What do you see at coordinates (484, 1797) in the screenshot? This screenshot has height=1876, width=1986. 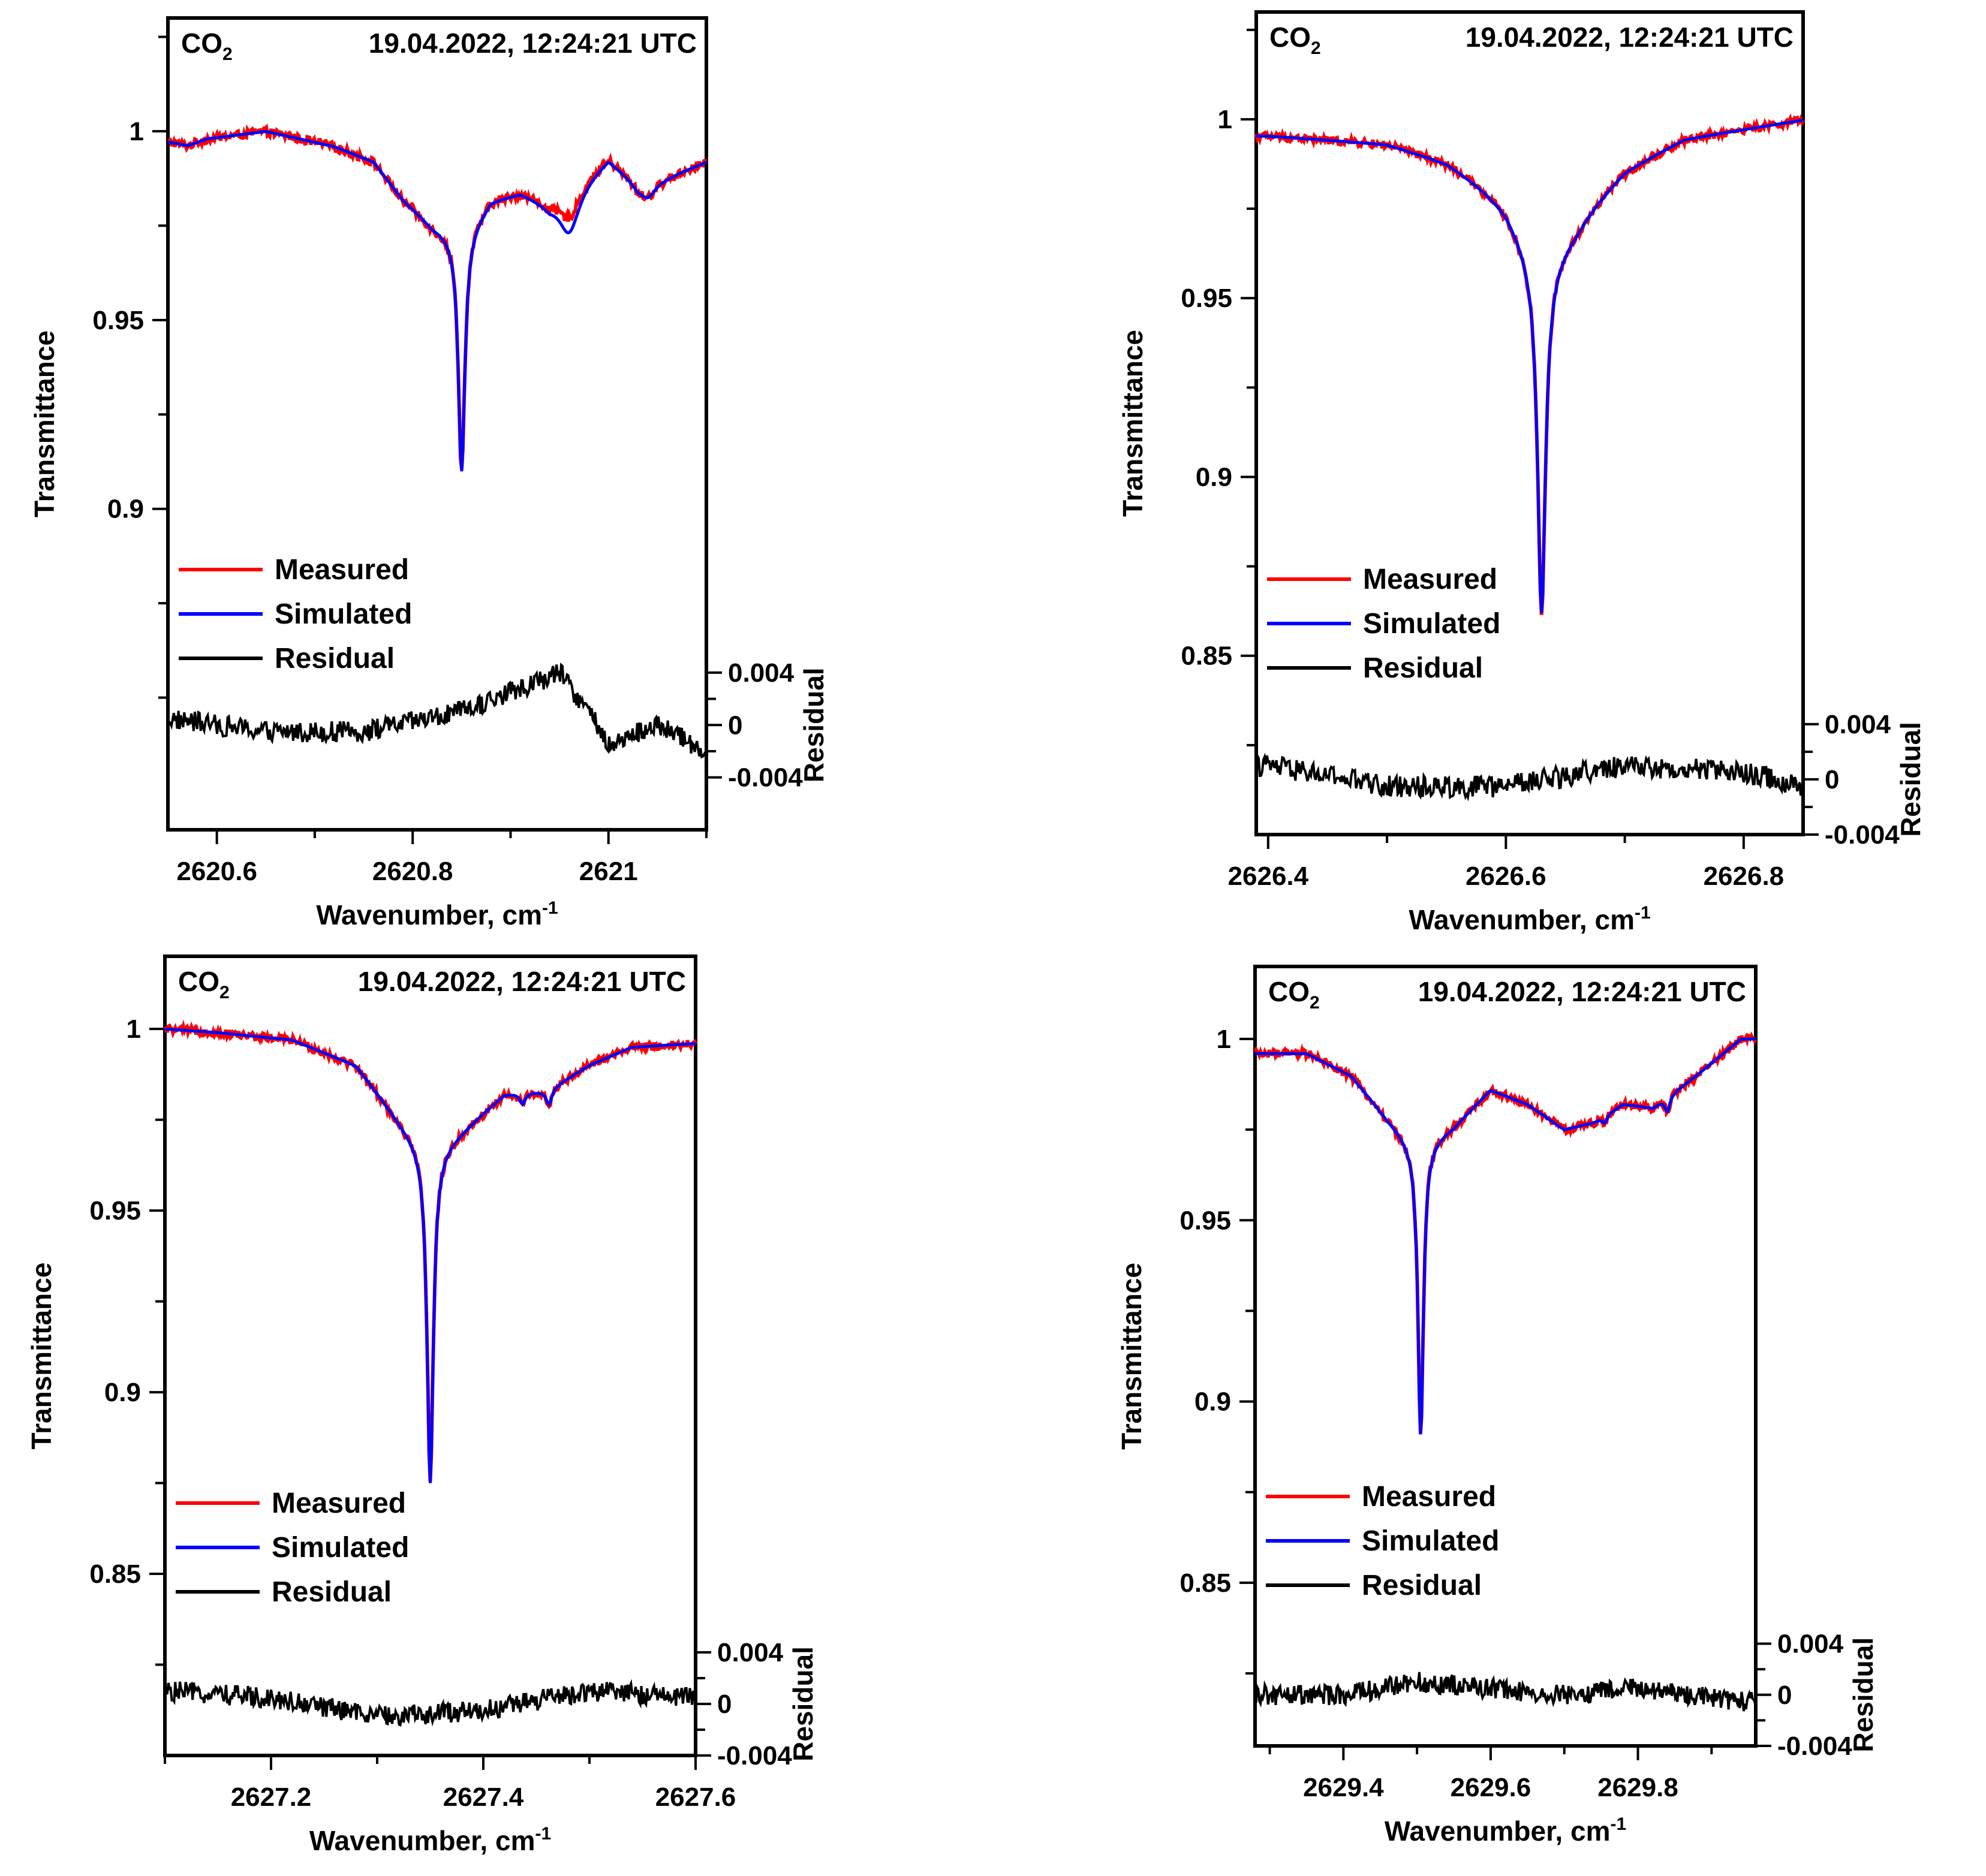 I see `x-tick-label: 2627.4` at bounding box center [484, 1797].